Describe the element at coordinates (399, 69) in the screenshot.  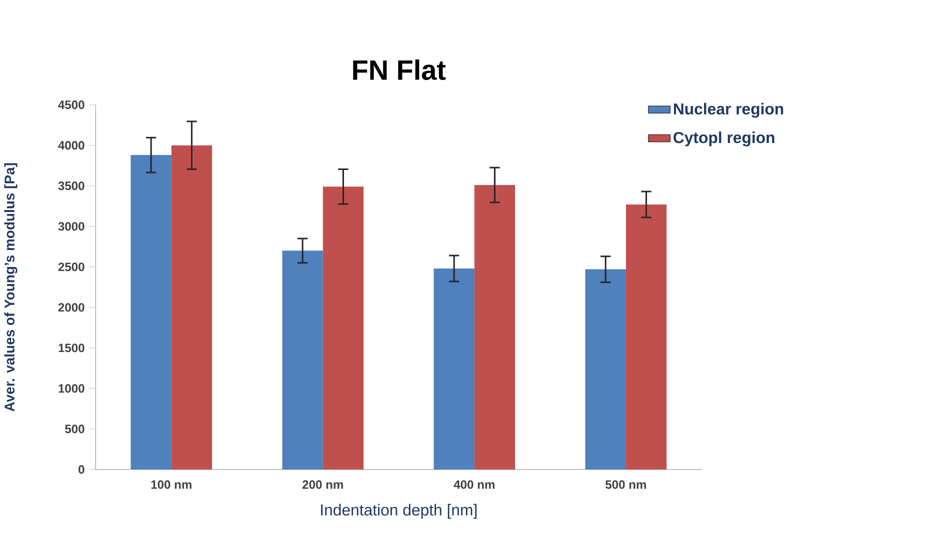
I see `chart-title: FN Flat` at that location.